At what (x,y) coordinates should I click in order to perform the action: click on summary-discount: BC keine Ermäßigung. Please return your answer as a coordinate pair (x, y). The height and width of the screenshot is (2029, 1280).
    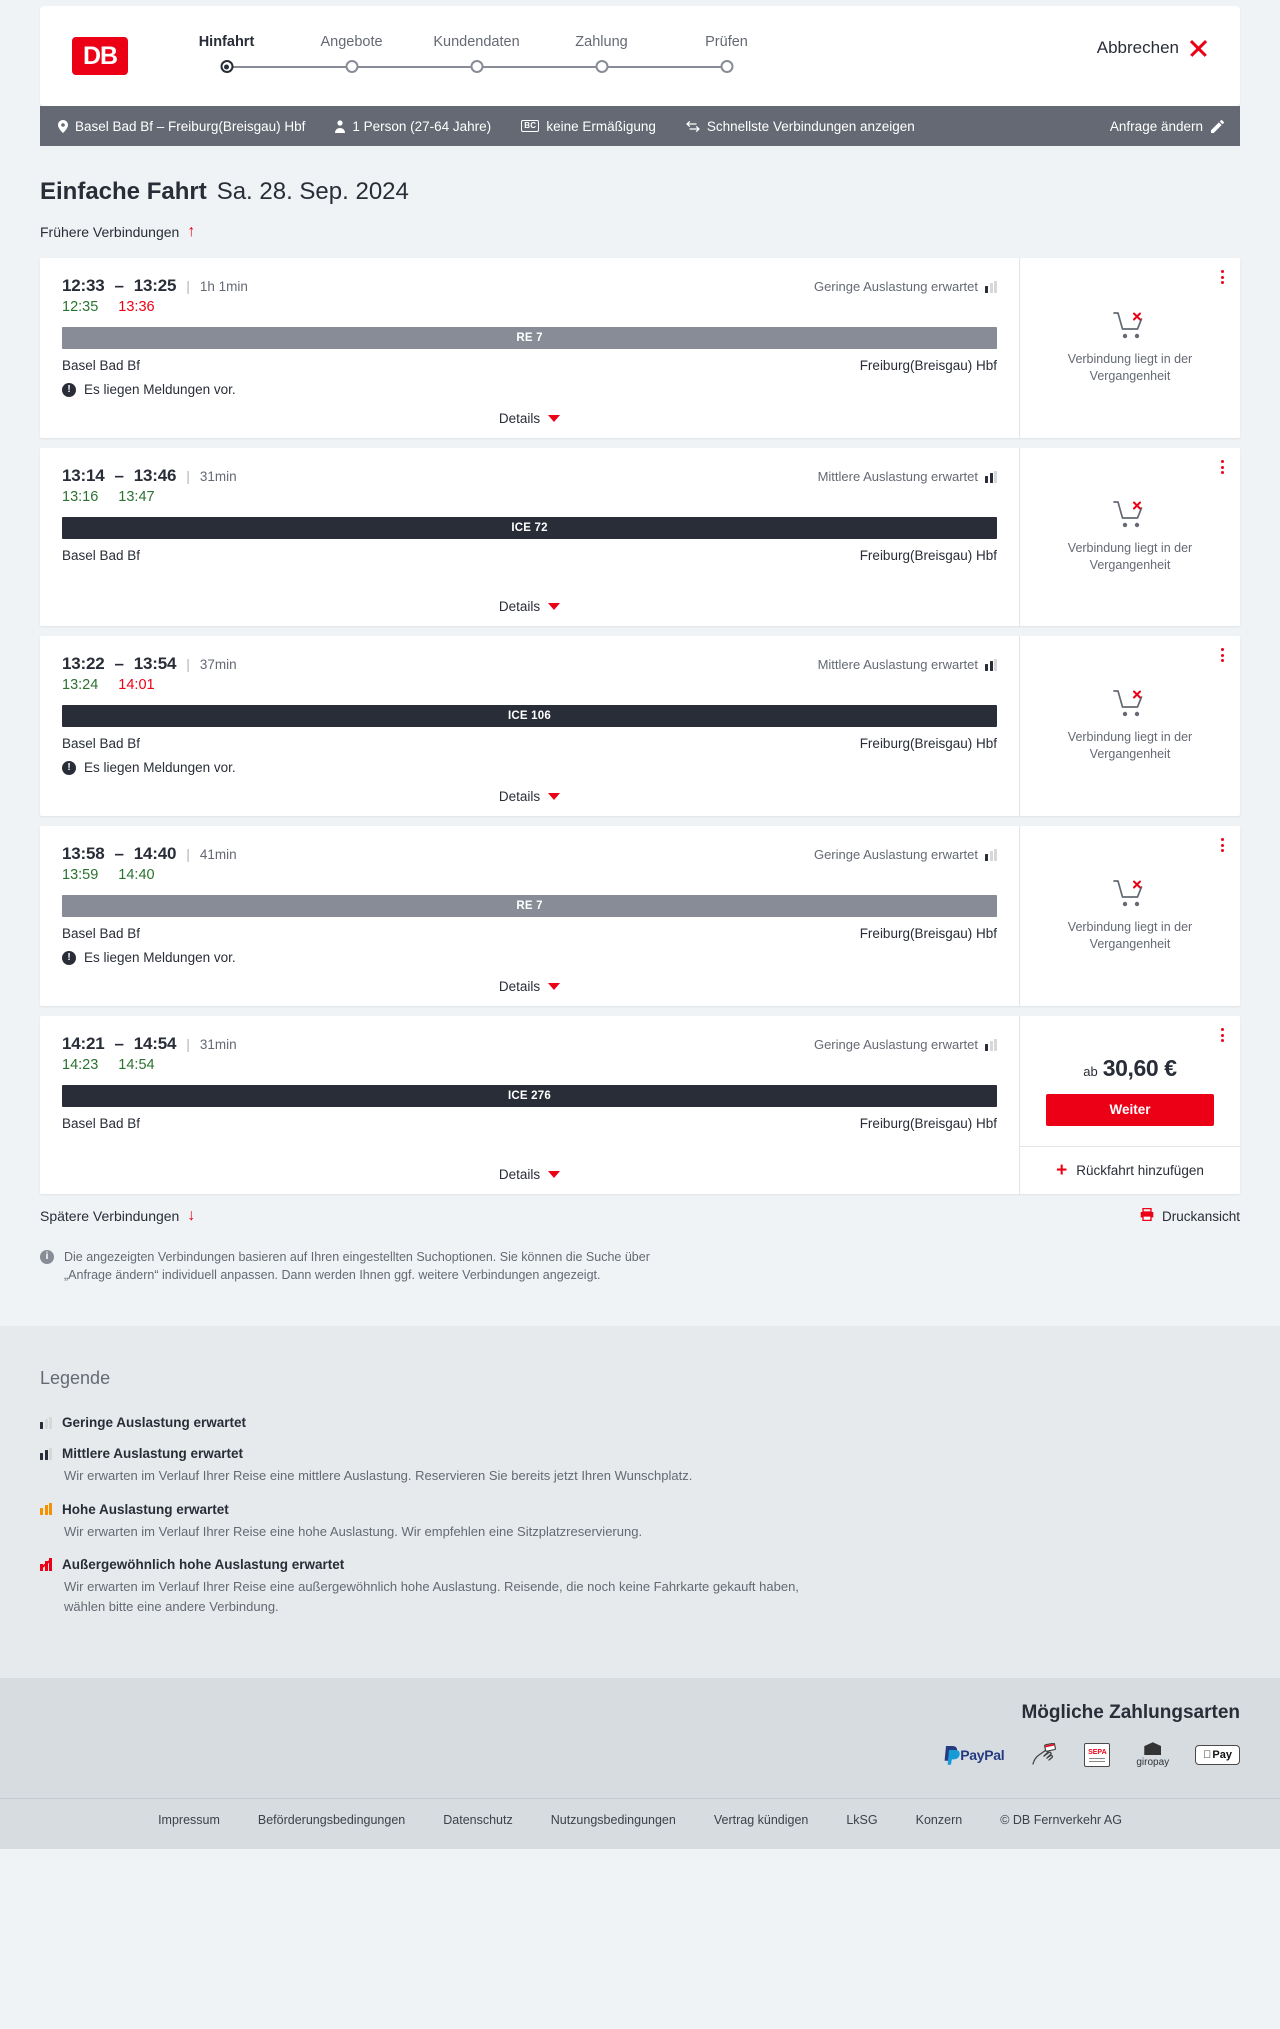
    Looking at the image, I should click on (588, 126).